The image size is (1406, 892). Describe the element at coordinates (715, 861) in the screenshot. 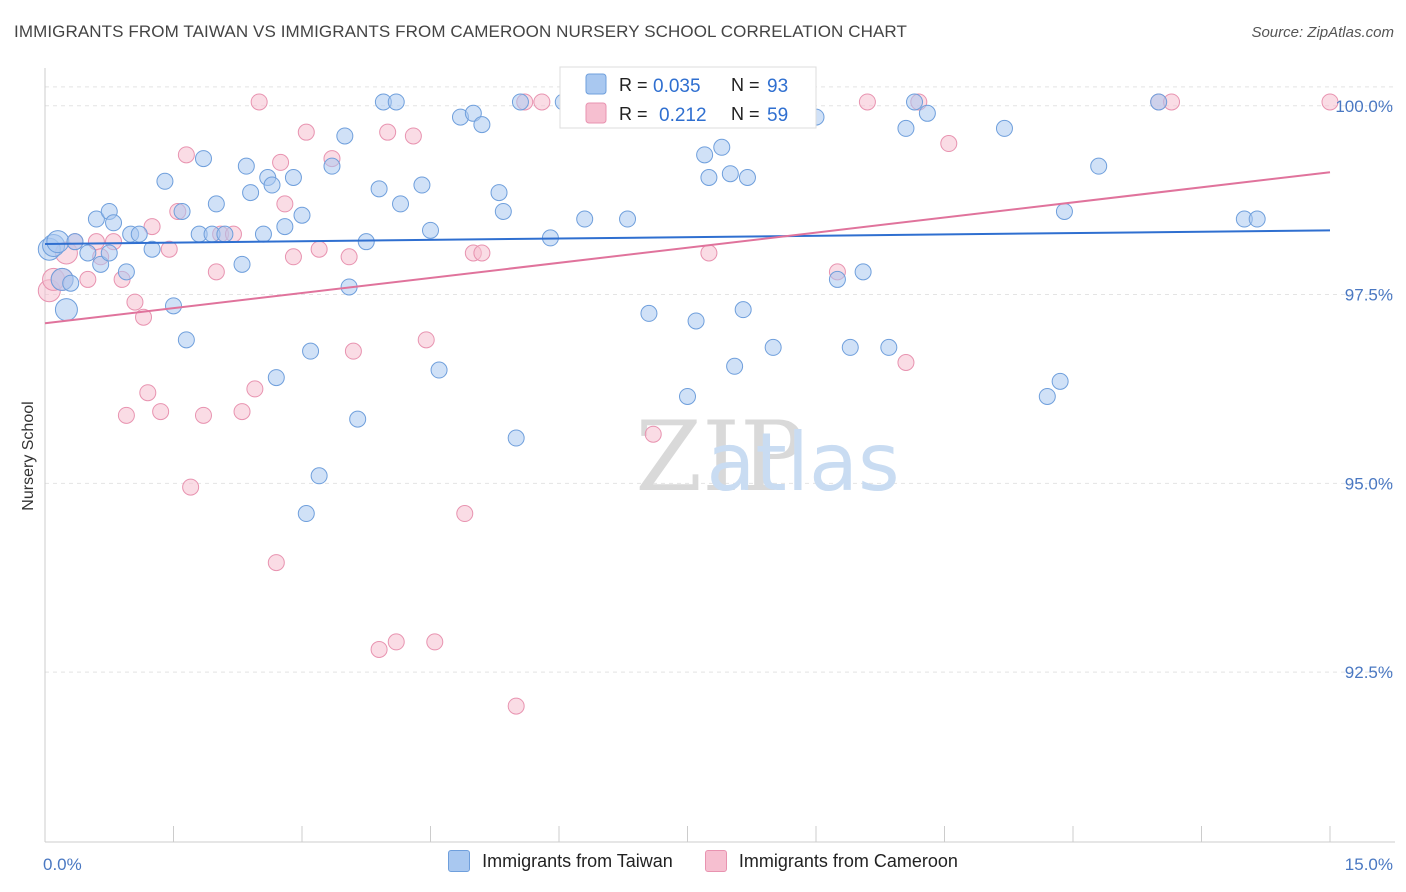

I see `cameroon-swatch-icon` at that location.